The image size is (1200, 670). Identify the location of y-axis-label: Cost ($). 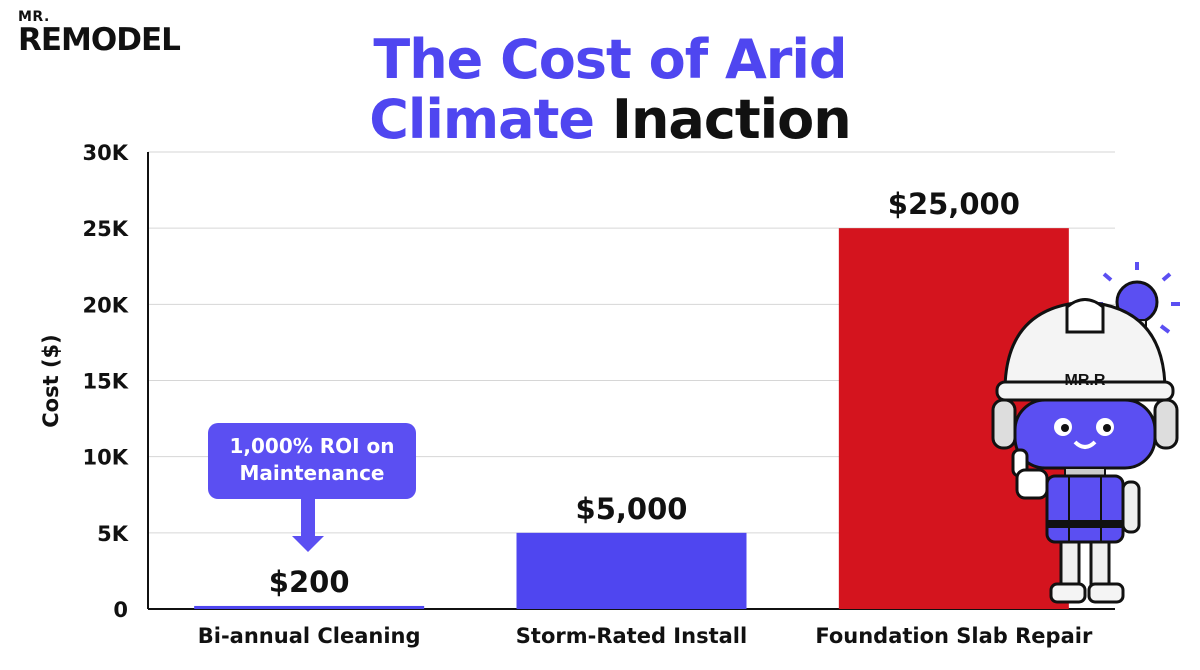
(51, 381).